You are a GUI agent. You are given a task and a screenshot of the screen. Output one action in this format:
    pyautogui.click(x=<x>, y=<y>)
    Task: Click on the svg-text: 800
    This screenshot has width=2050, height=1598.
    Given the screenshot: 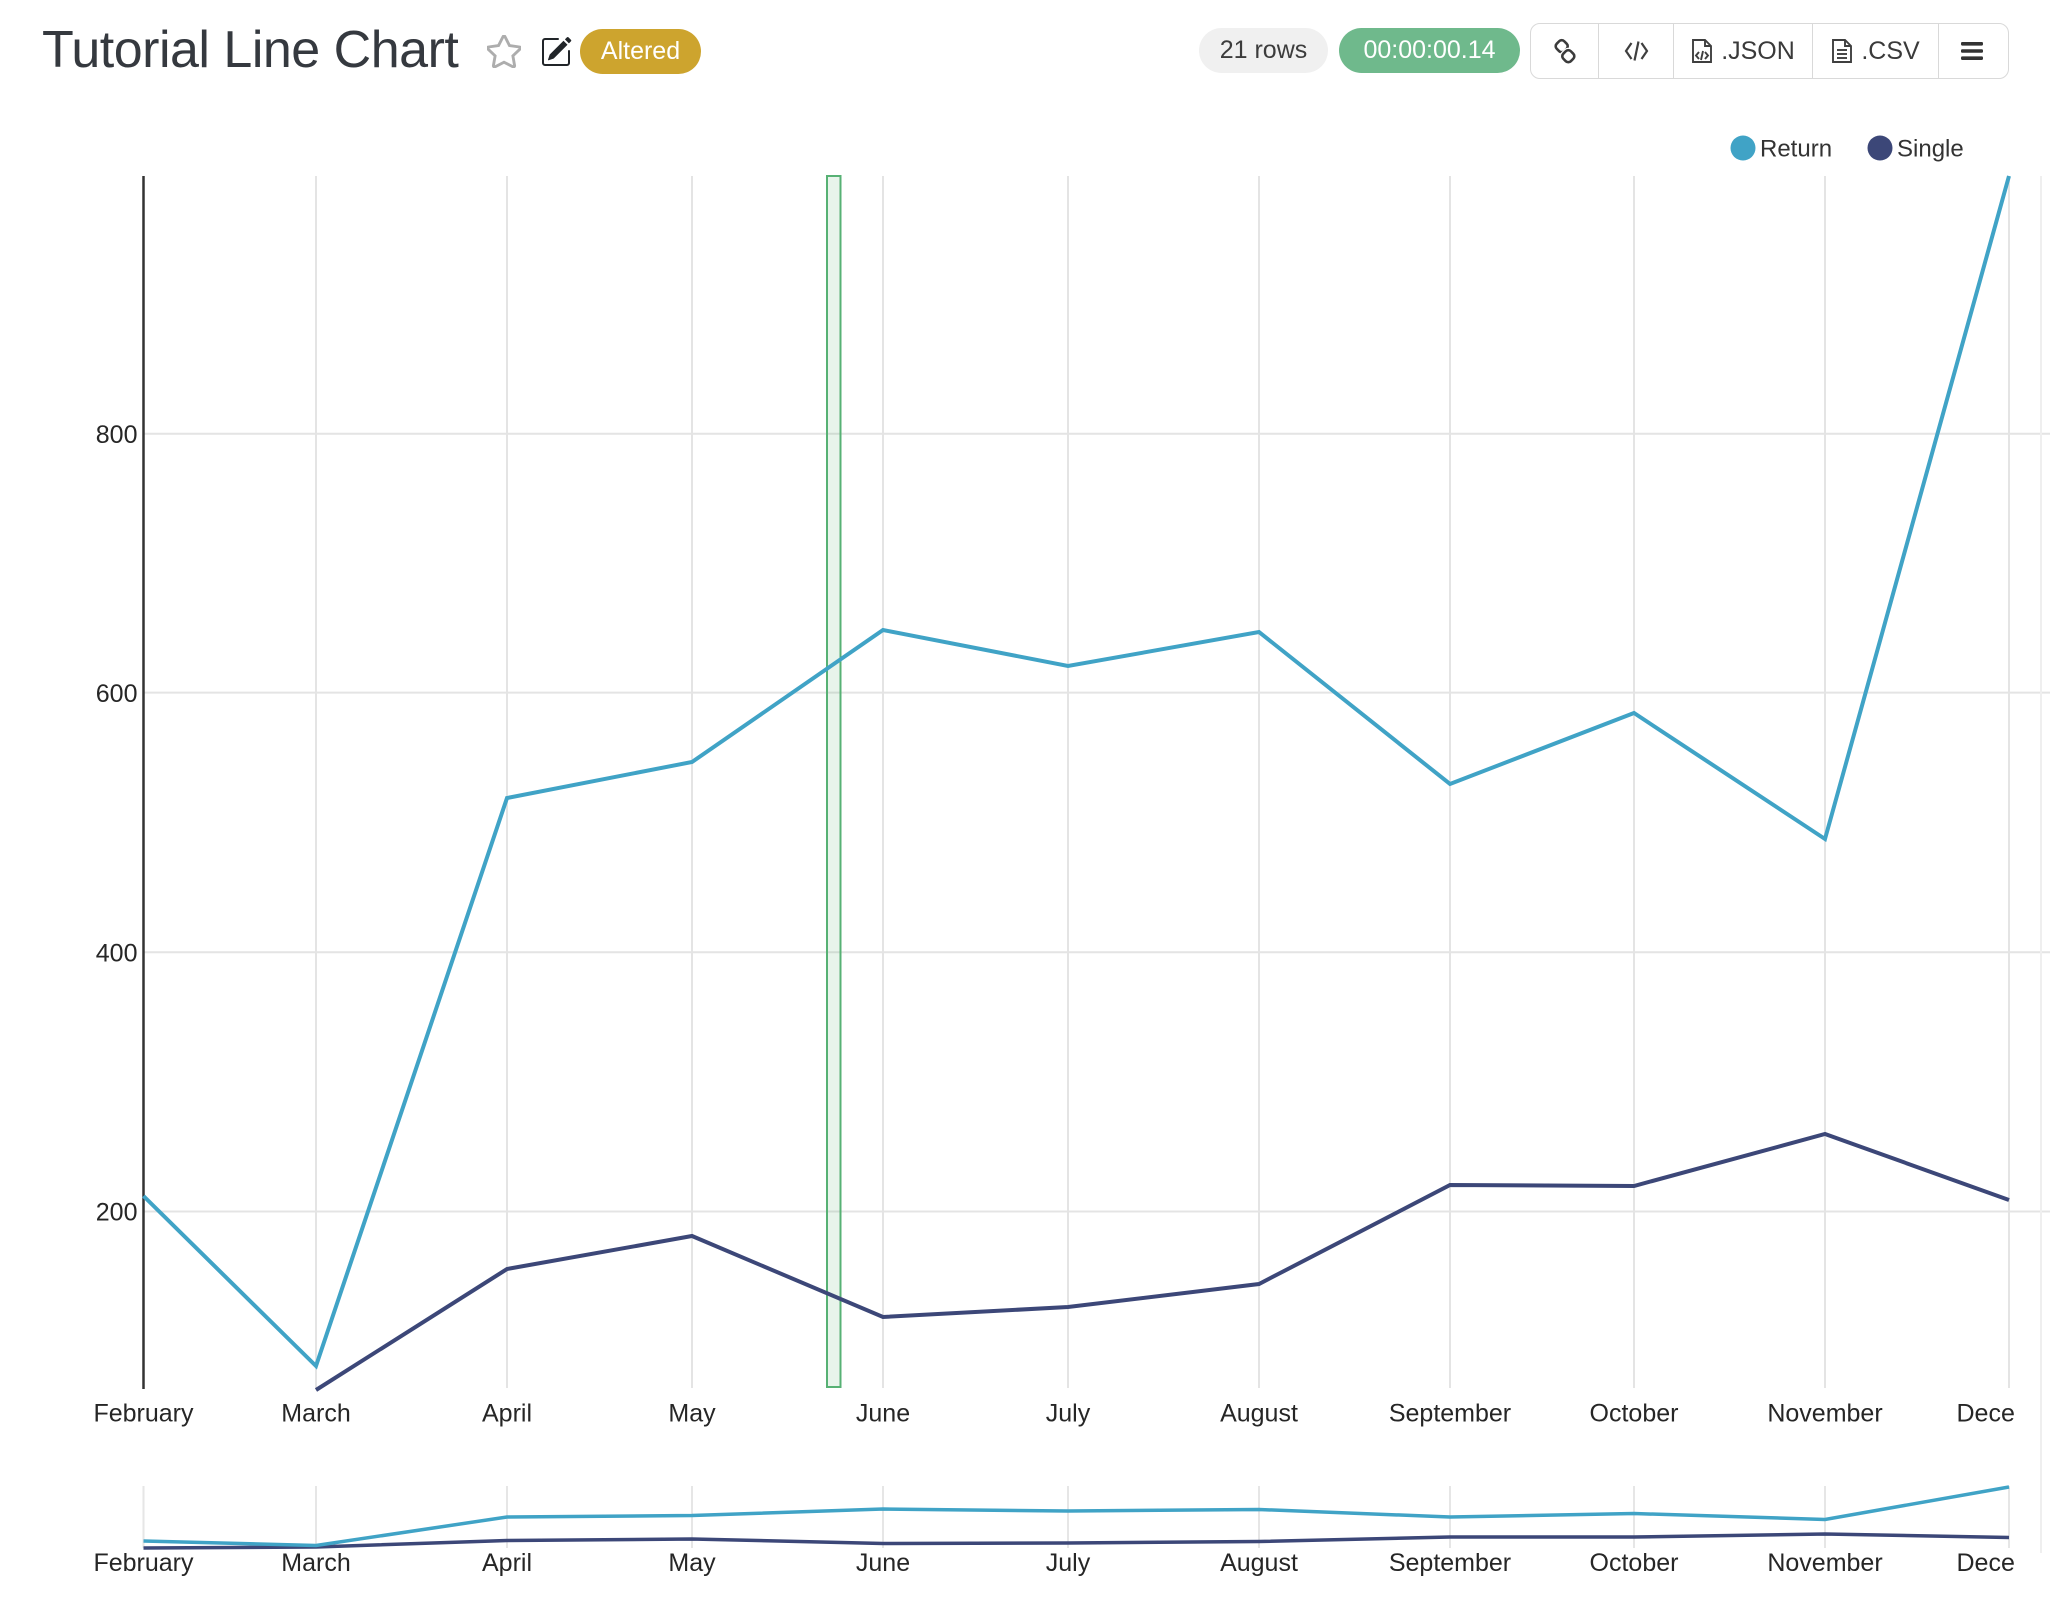 What is the action you would take?
    pyautogui.click(x=117, y=435)
    